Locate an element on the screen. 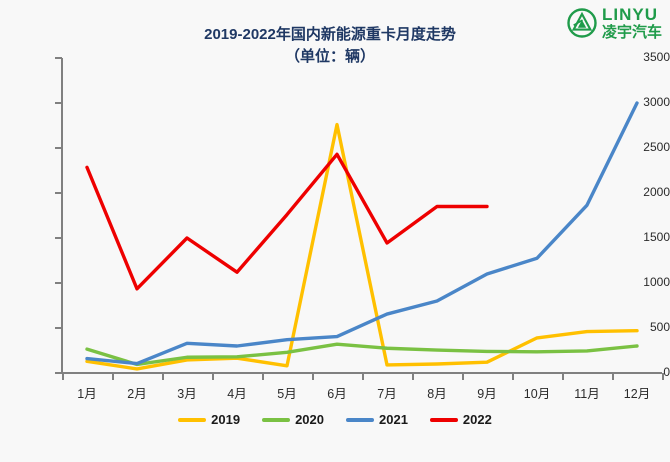 This screenshot has height=462, width=670. legend-swatch-2020 is located at coordinates (276, 419).